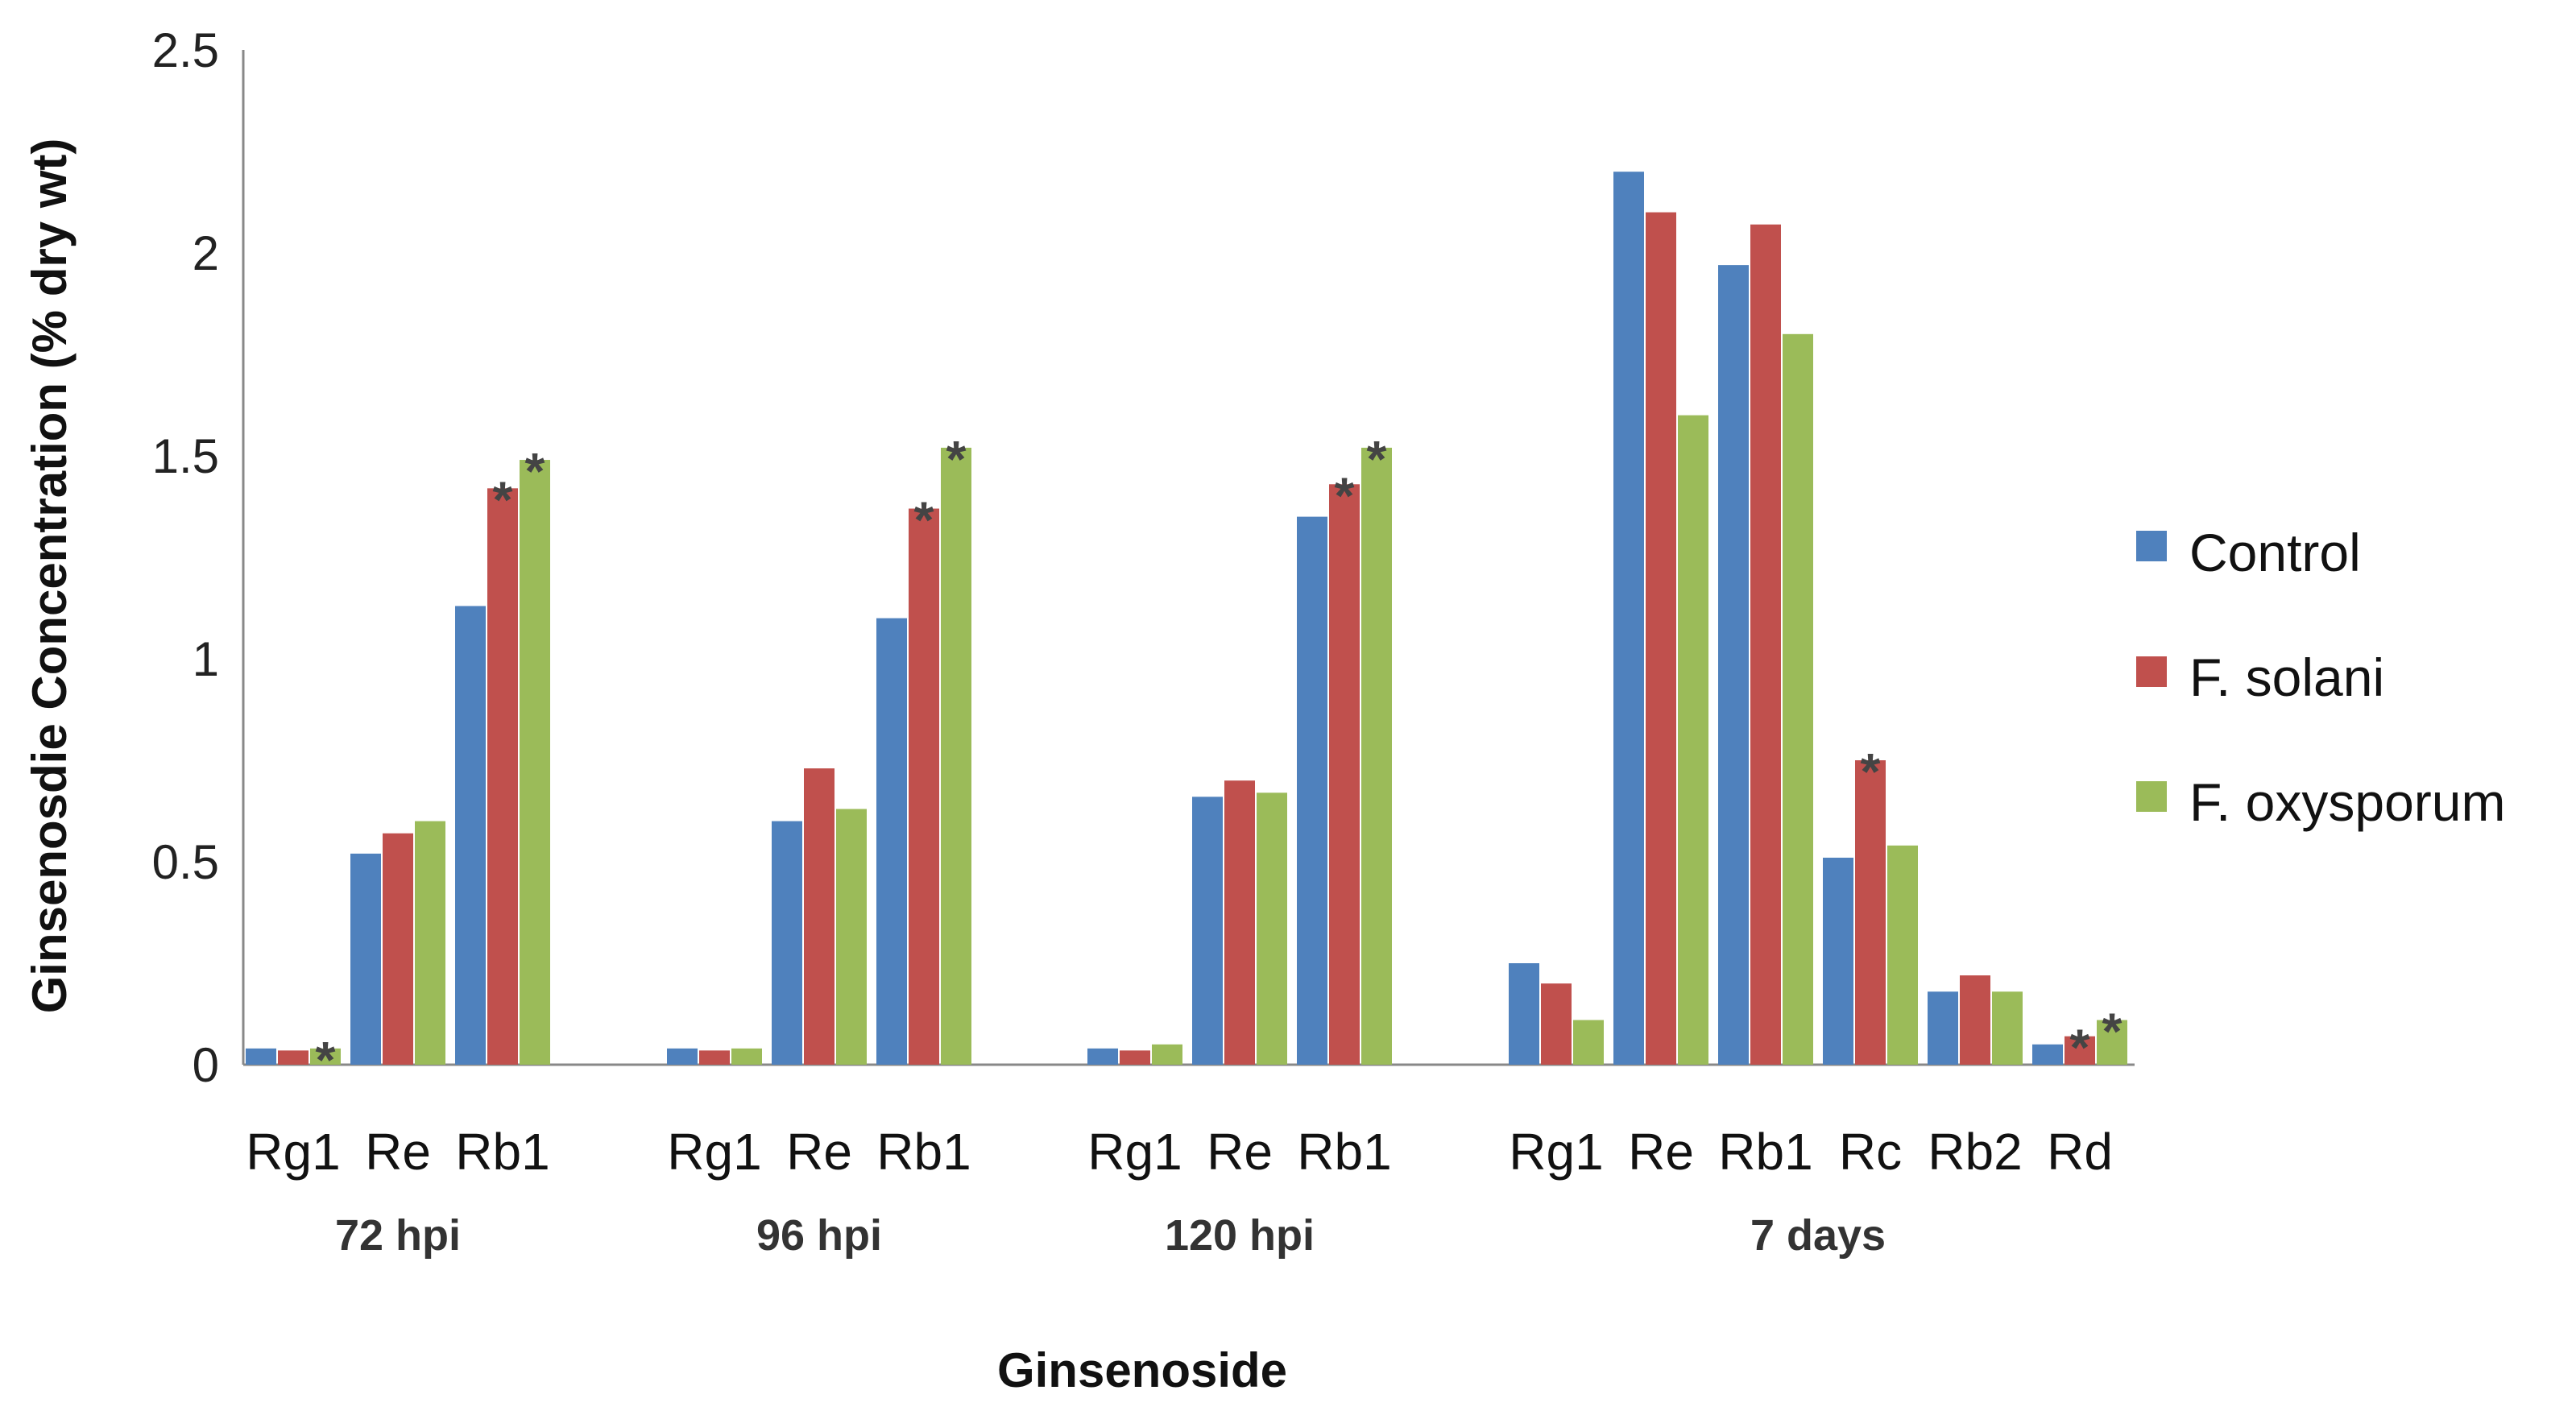  Describe the element at coordinates (185, 50) in the screenshot. I see `y-tick-label: 2.5` at that location.